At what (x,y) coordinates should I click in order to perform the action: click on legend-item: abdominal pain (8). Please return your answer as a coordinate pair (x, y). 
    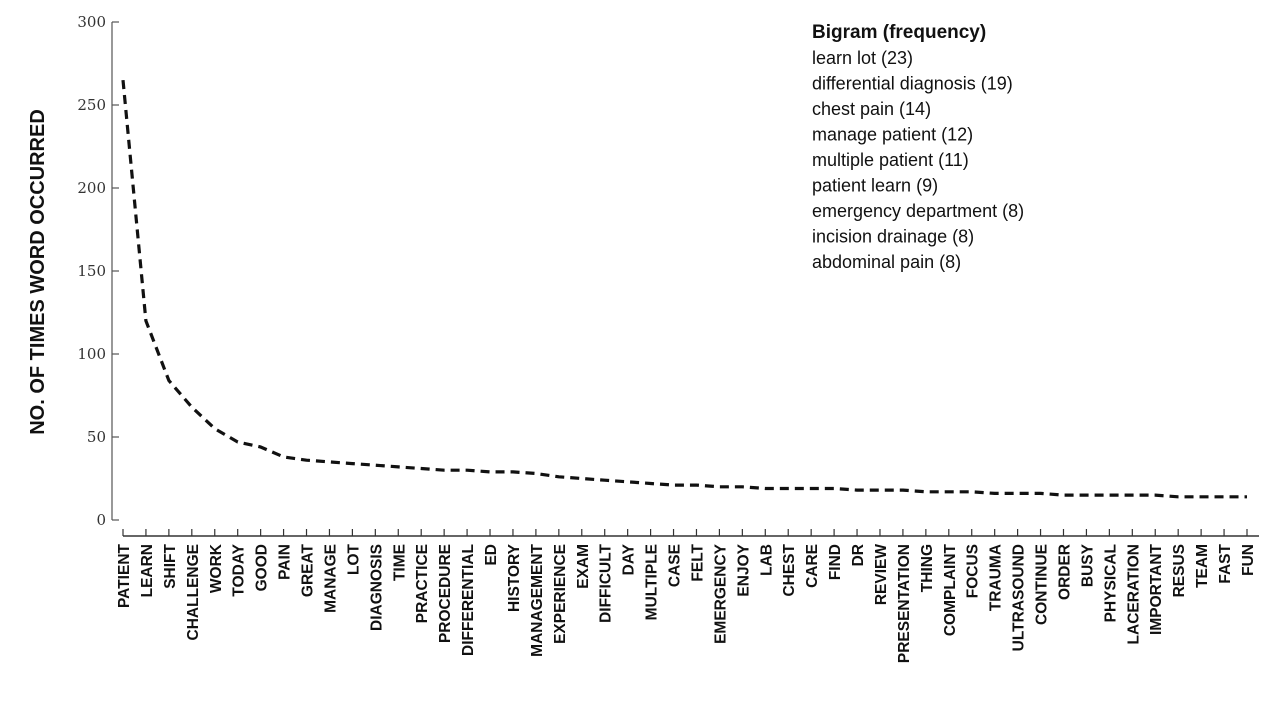
    Looking at the image, I should click on (886, 262).